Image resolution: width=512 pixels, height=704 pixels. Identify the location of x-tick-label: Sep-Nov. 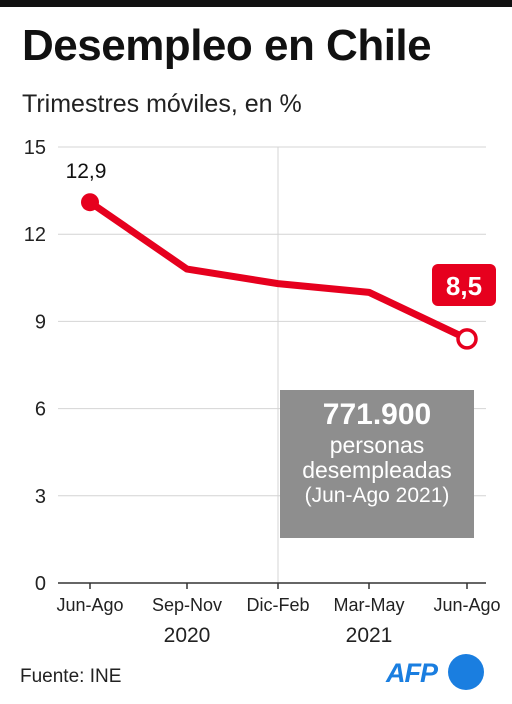
(187, 605).